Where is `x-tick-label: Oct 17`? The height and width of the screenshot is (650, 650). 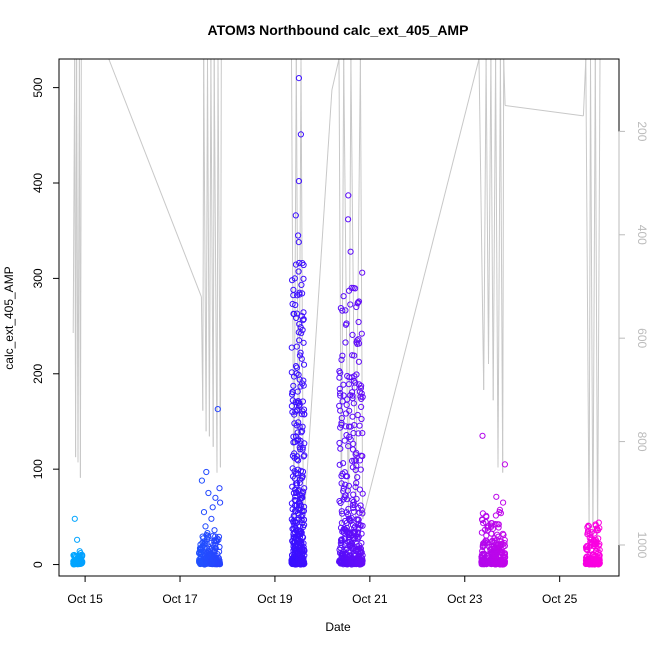
x-tick-label: Oct 17 is located at coordinates (180, 599).